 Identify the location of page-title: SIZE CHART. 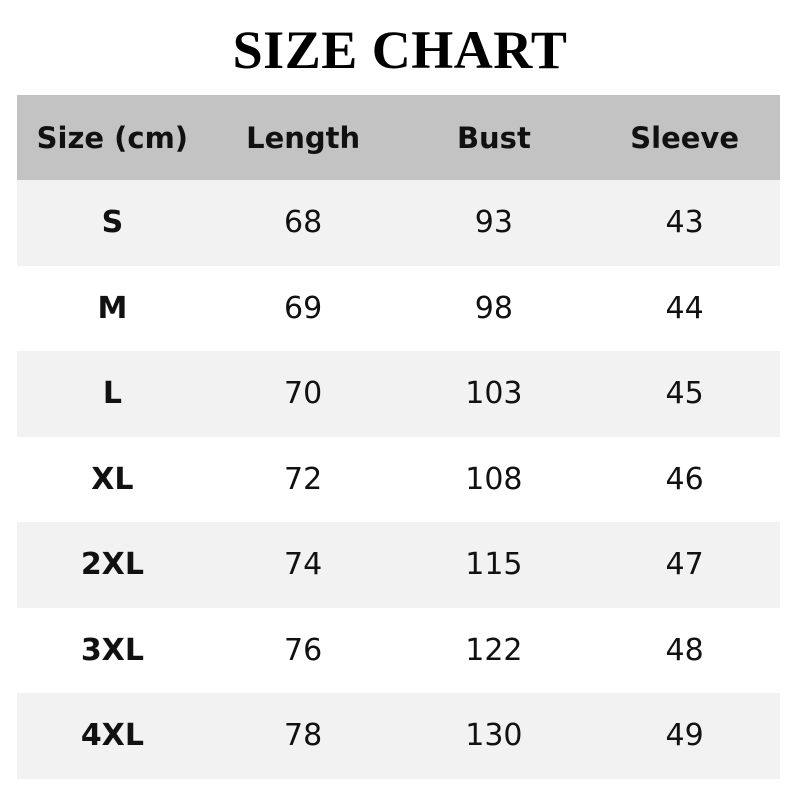
(400, 50).